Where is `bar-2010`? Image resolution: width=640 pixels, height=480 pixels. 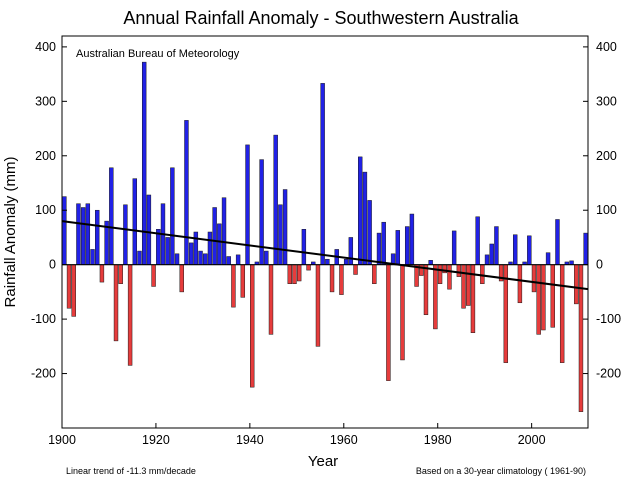
bar-2010 is located at coordinates (581, 338).